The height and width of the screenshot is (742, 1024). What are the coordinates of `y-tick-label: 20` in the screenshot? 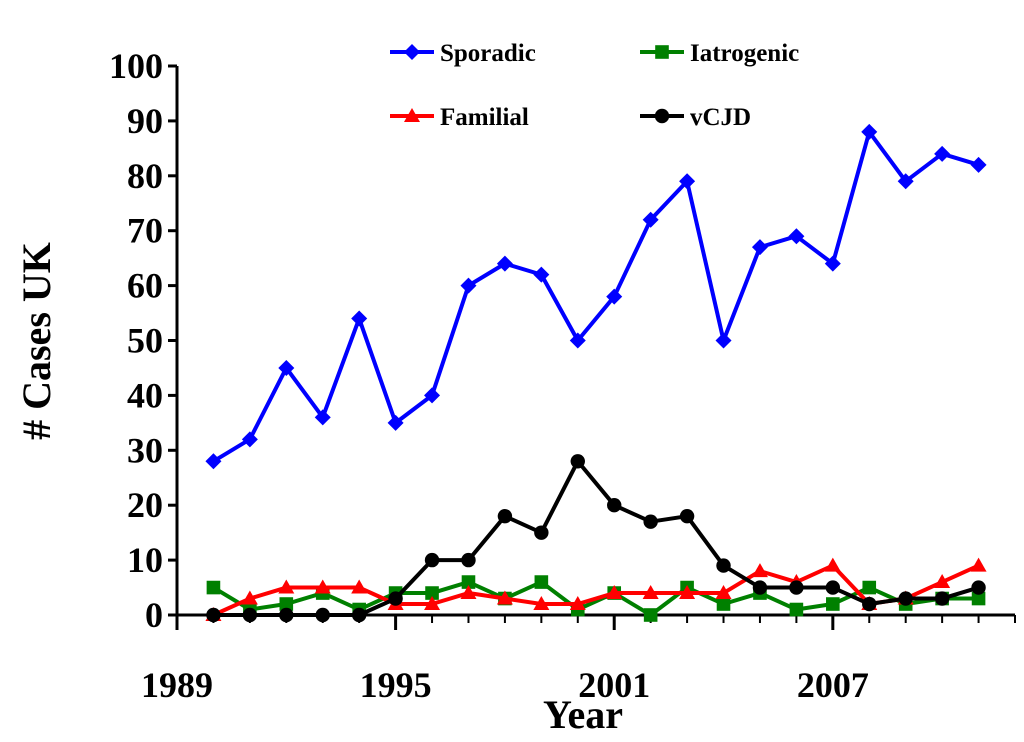 It's located at (145, 505).